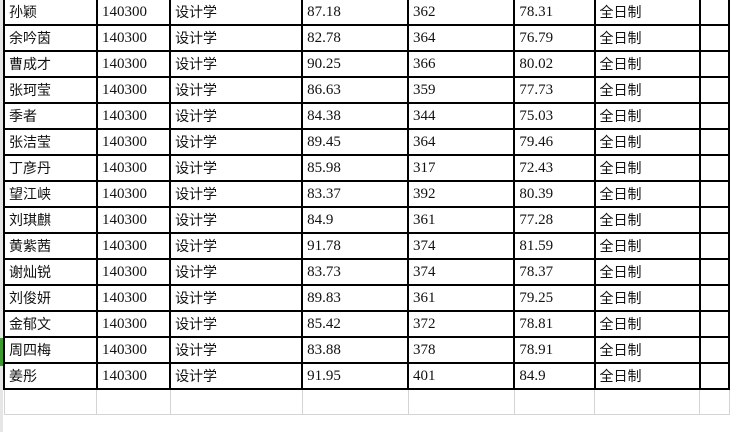 The height and width of the screenshot is (432, 730). I want to click on cell: 黄紫茜, so click(50, 246).